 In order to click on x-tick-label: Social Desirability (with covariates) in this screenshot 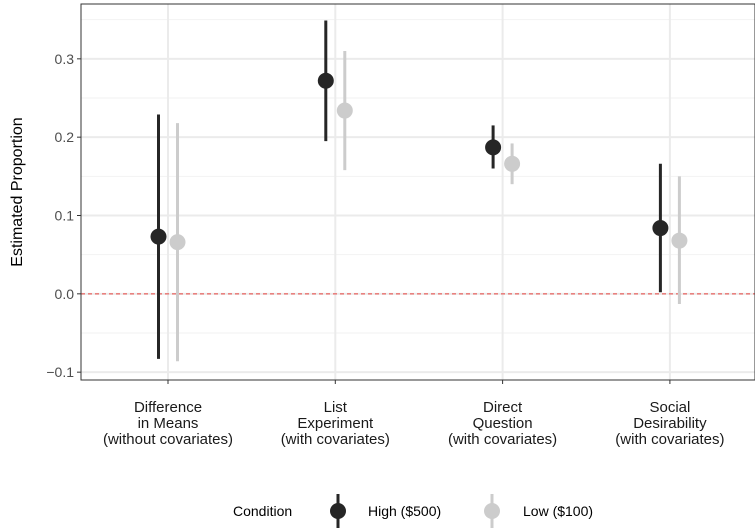, I will do `click(669, 423)`.